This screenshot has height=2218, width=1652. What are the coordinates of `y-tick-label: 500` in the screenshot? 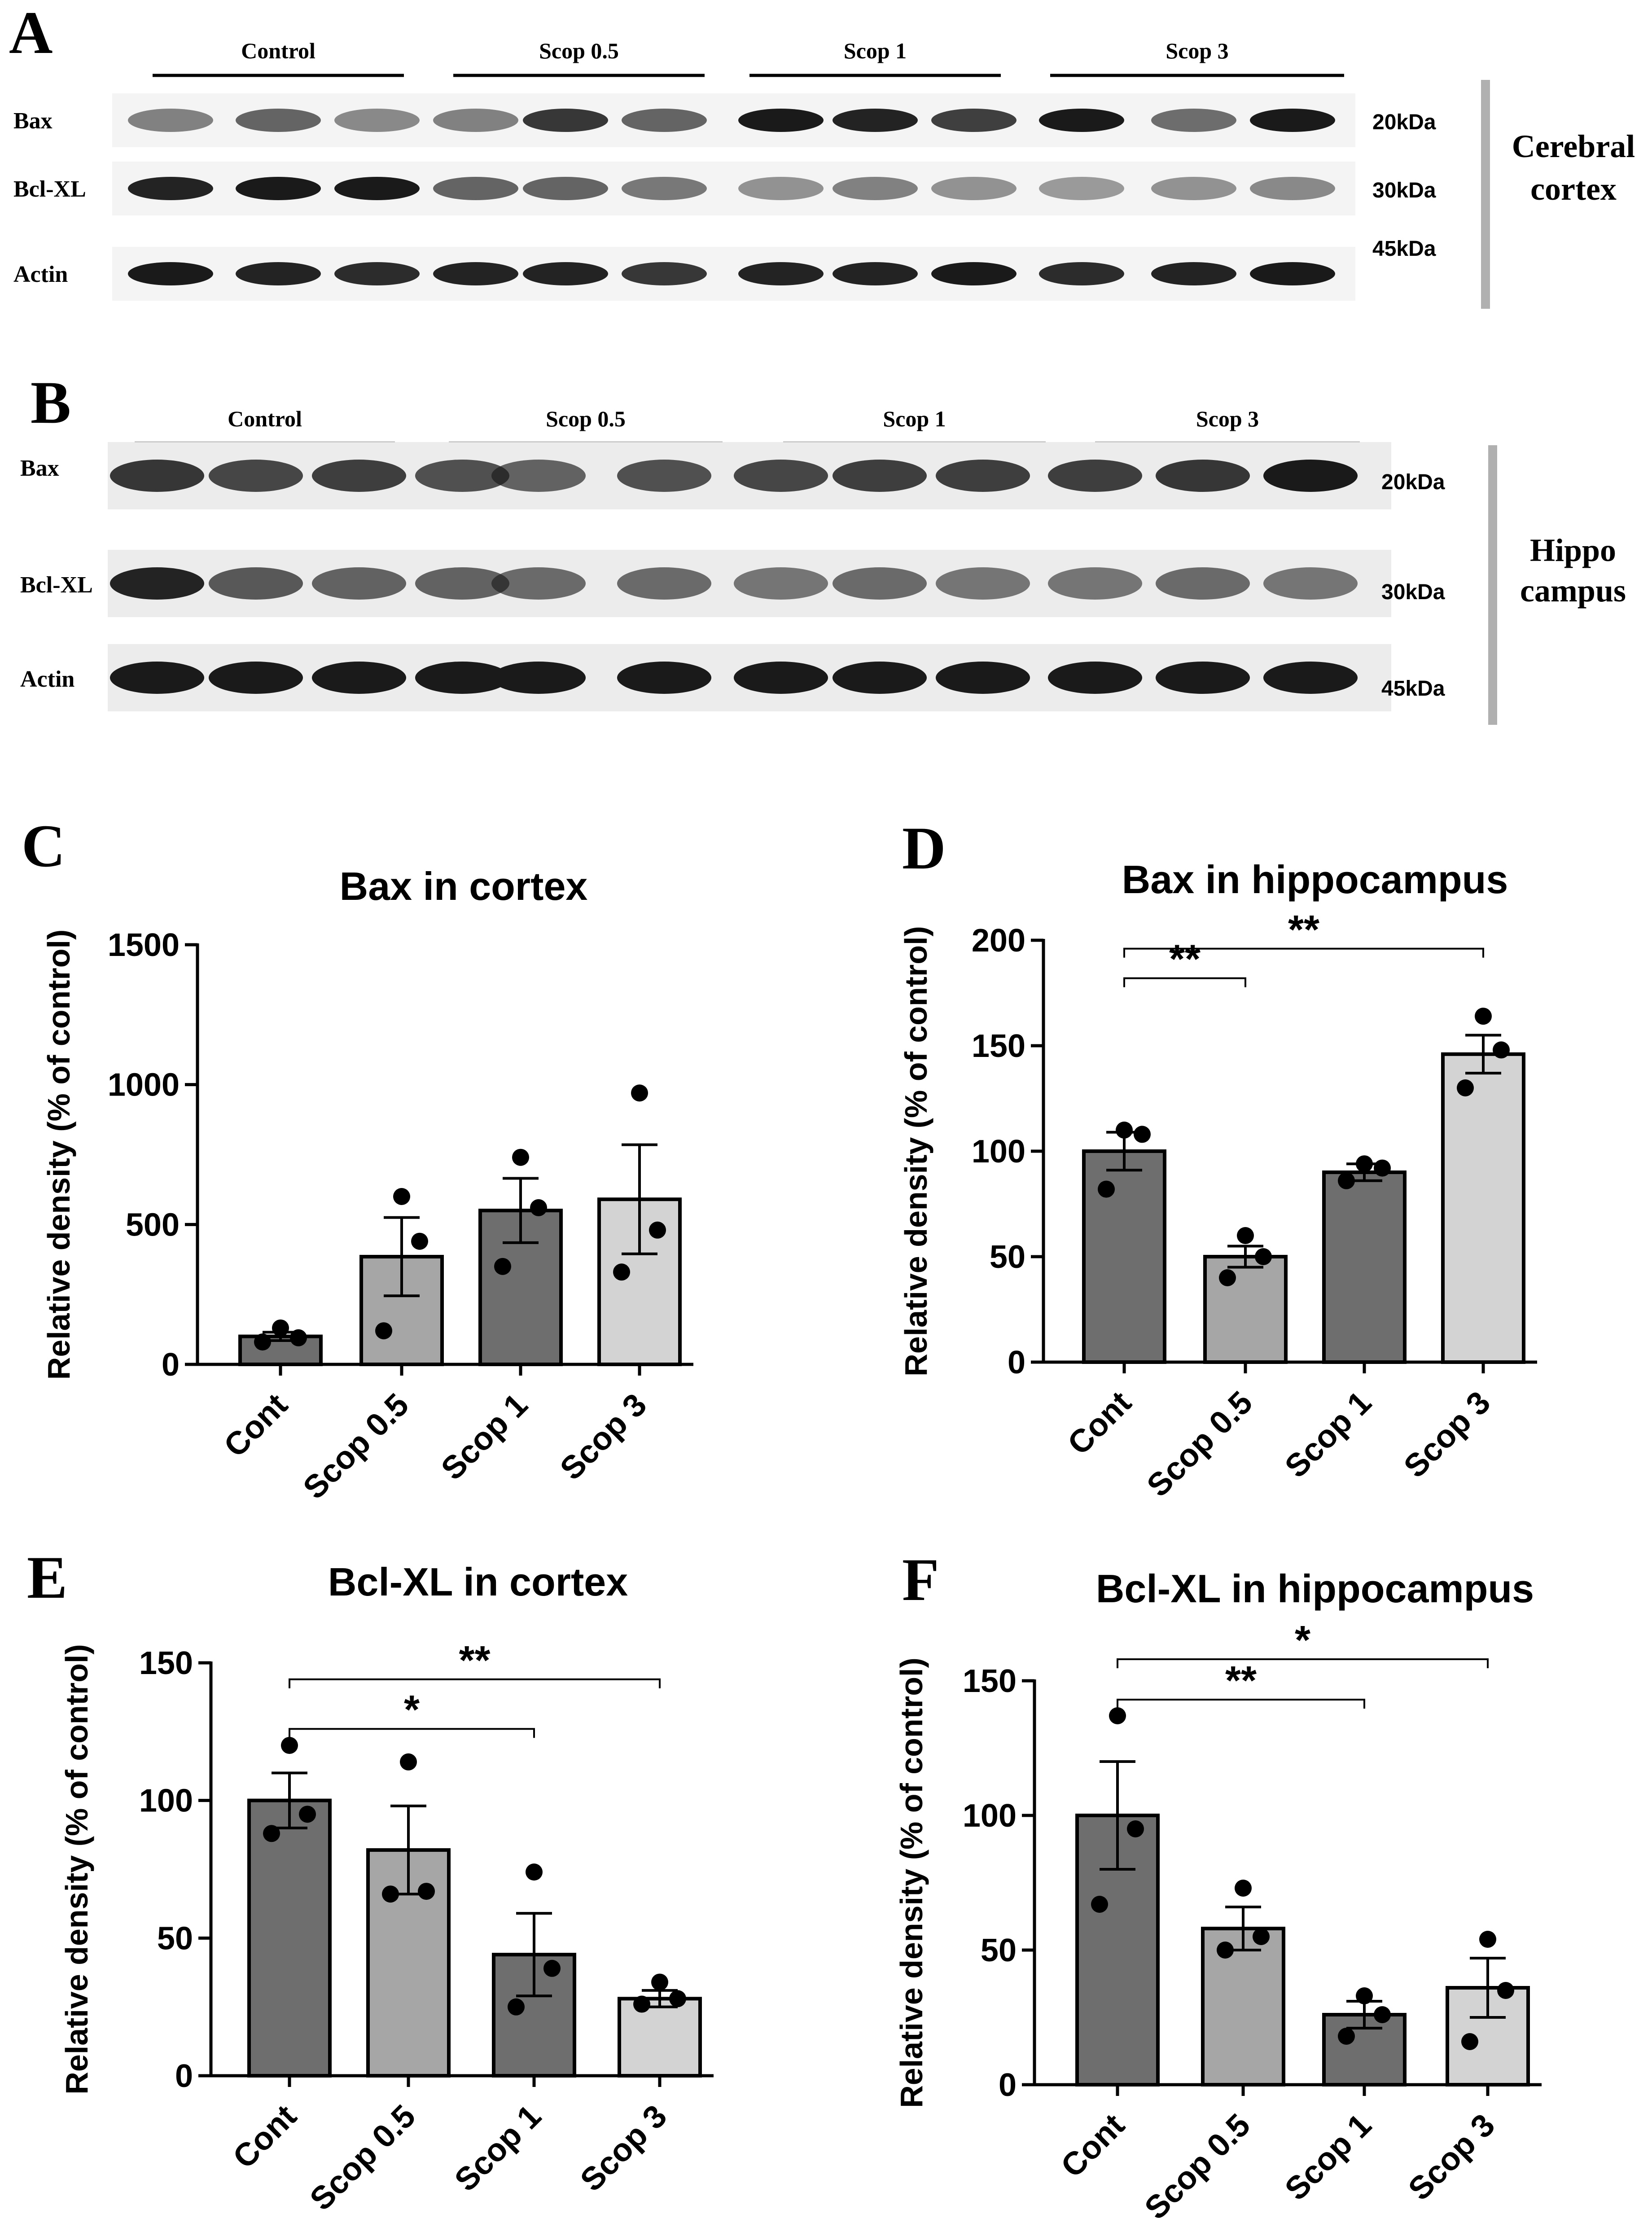 It's located at (153, 1225).